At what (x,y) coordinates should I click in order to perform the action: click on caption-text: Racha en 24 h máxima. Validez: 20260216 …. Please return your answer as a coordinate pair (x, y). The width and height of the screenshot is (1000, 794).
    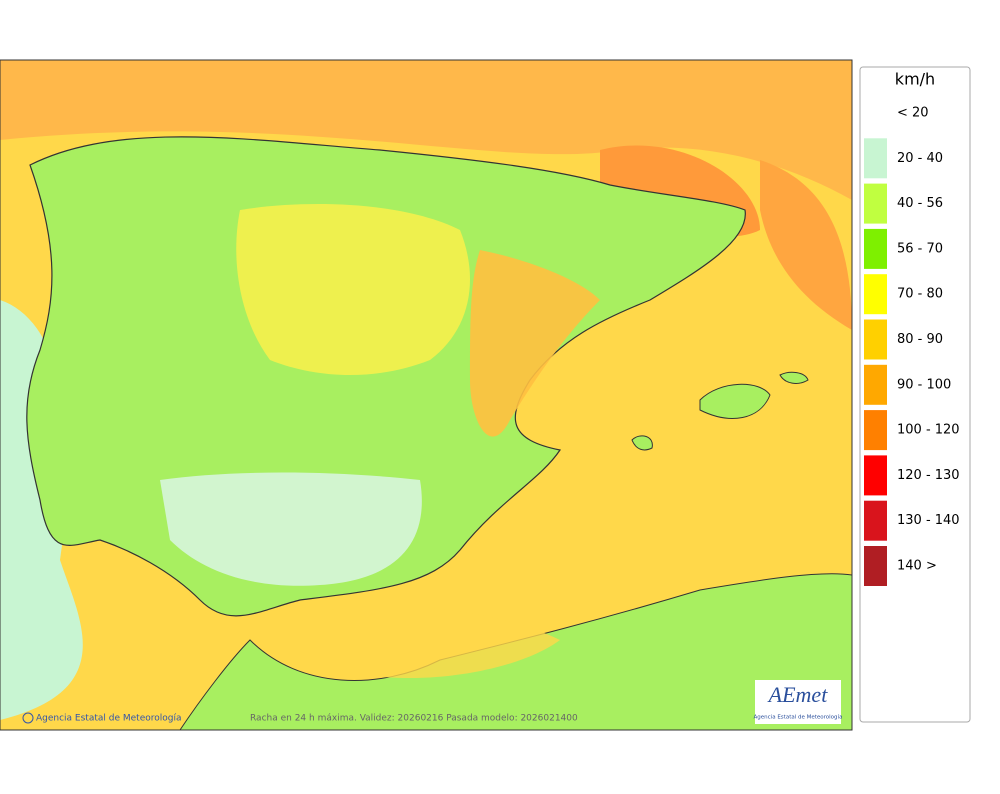
    Looking at the image, I should click on (414, 719).